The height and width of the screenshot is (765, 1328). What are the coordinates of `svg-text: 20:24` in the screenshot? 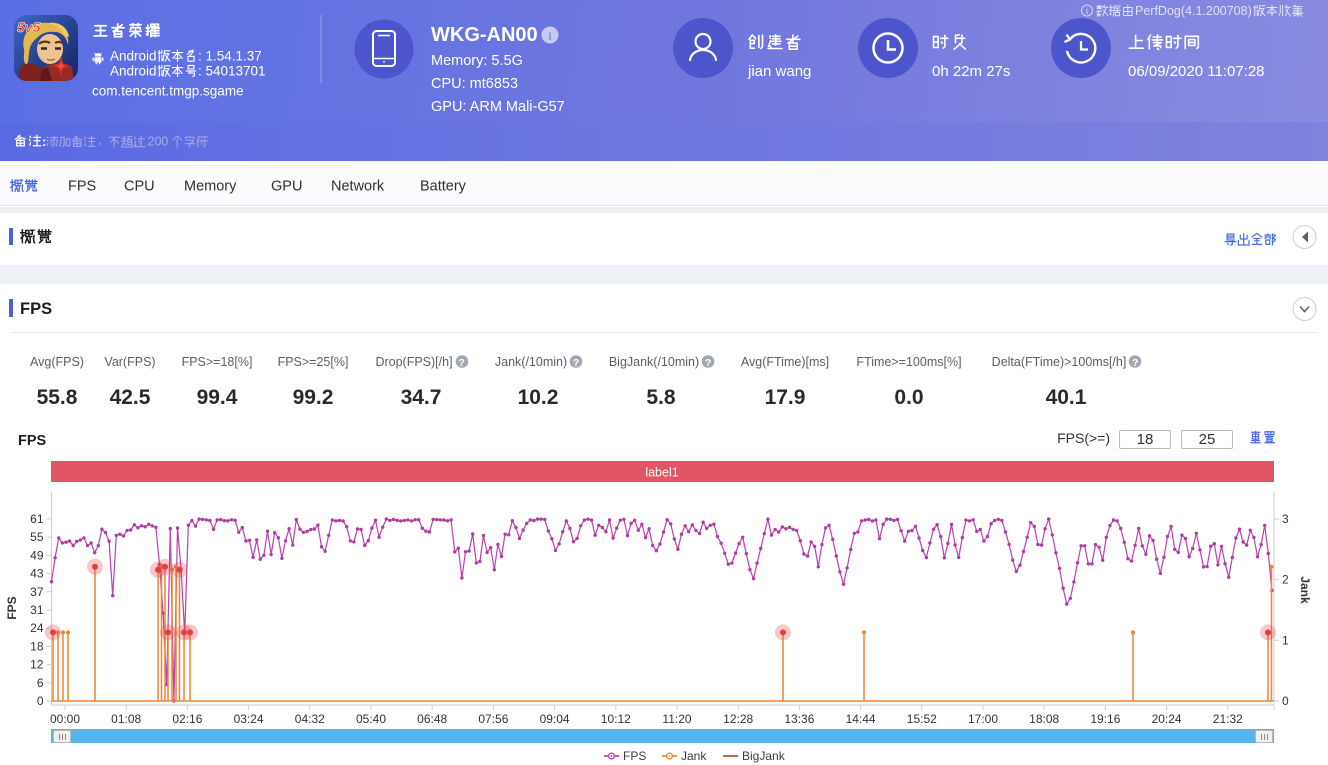 It's located at (1167, 719).